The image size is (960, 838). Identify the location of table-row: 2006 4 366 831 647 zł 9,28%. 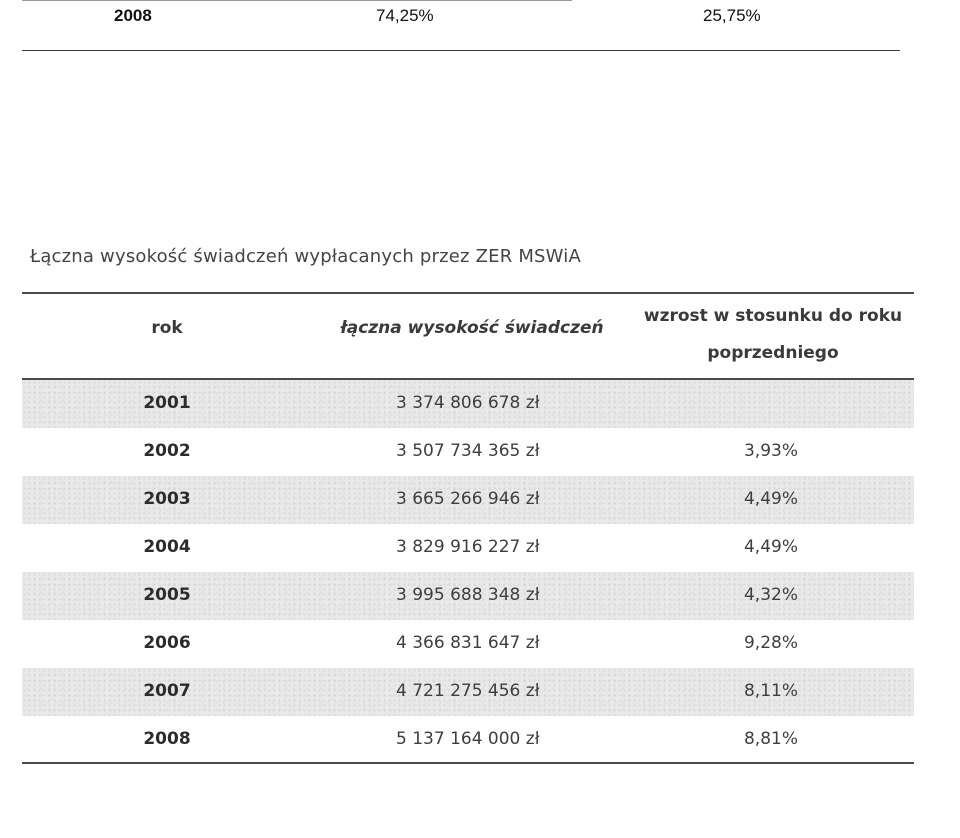
(468, 644).